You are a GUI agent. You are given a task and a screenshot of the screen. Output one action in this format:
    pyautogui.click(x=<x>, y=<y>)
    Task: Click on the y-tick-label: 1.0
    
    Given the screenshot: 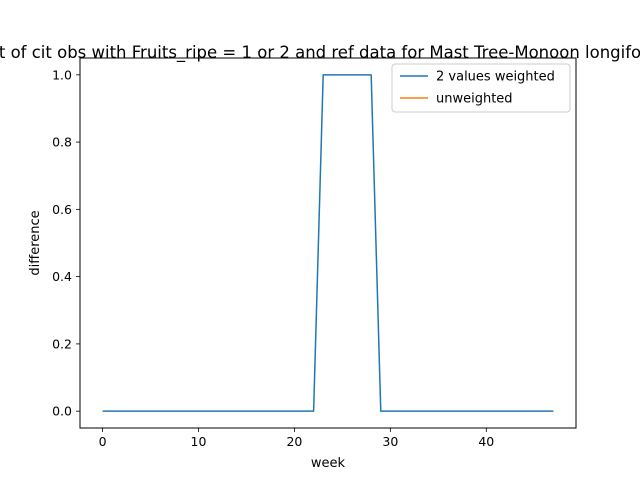 What is the action you would take?
    pyautogui.click(x=62, y=74)
    